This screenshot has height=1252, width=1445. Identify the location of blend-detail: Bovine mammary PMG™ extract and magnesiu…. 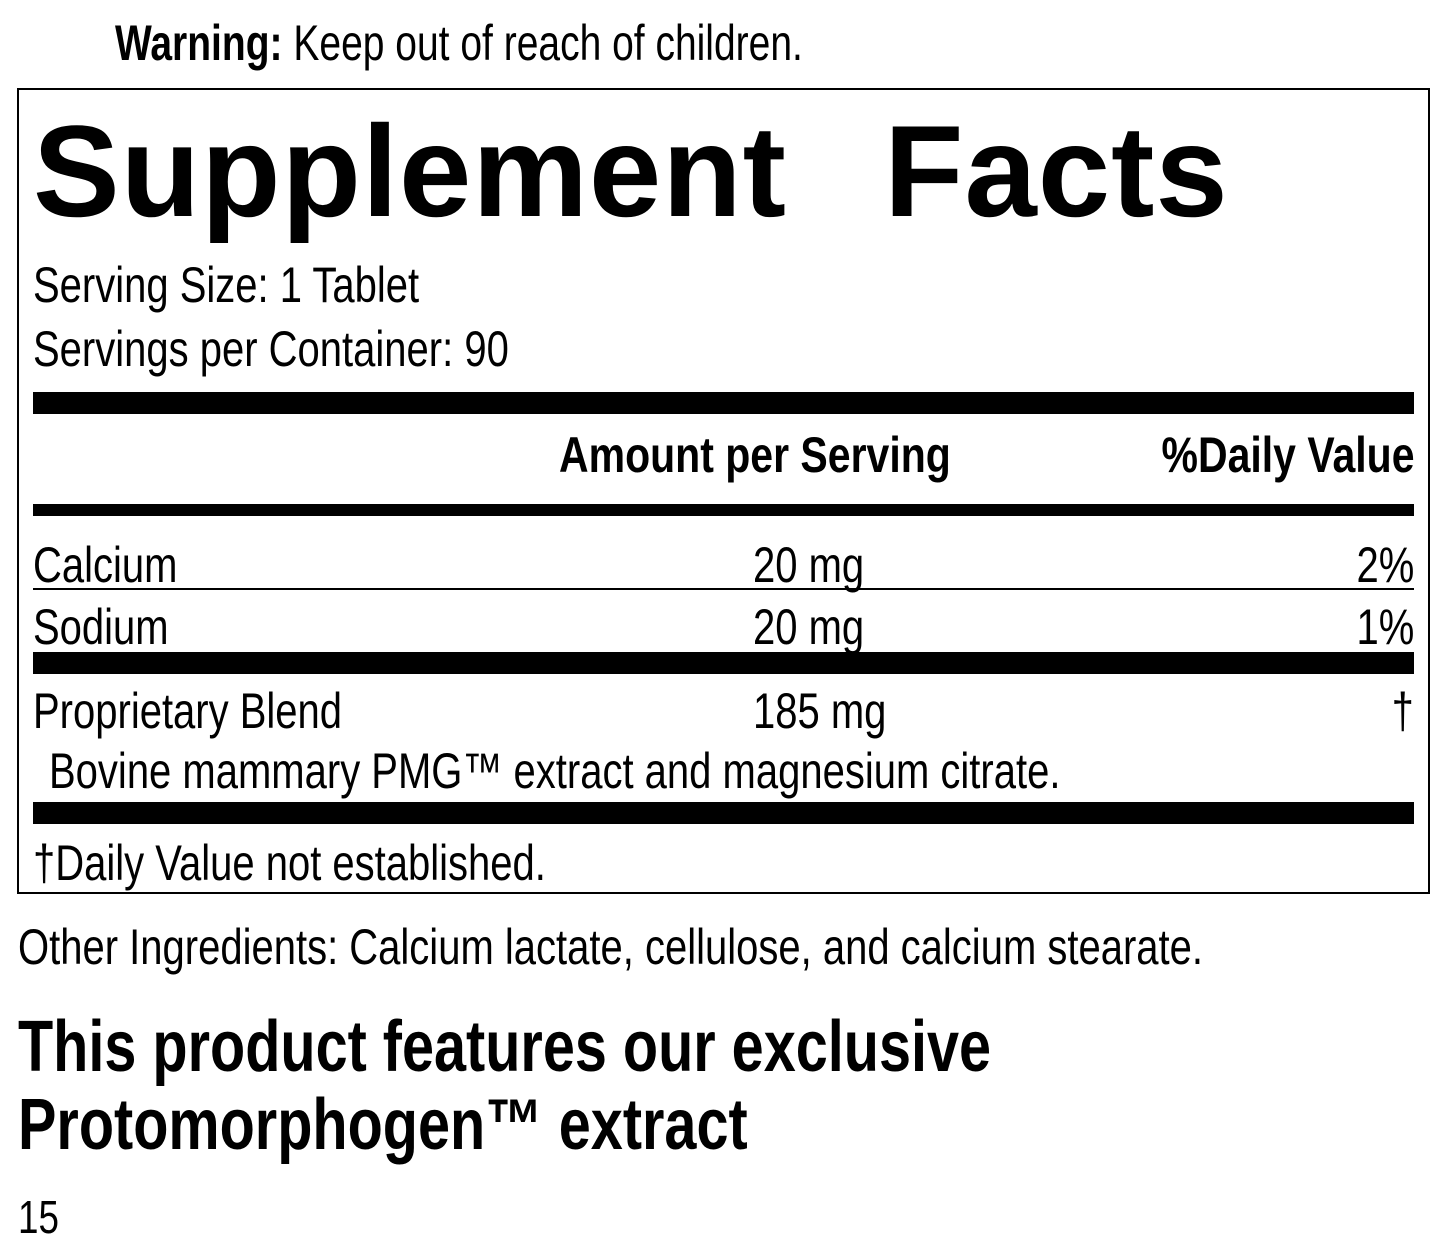
(555, 771).